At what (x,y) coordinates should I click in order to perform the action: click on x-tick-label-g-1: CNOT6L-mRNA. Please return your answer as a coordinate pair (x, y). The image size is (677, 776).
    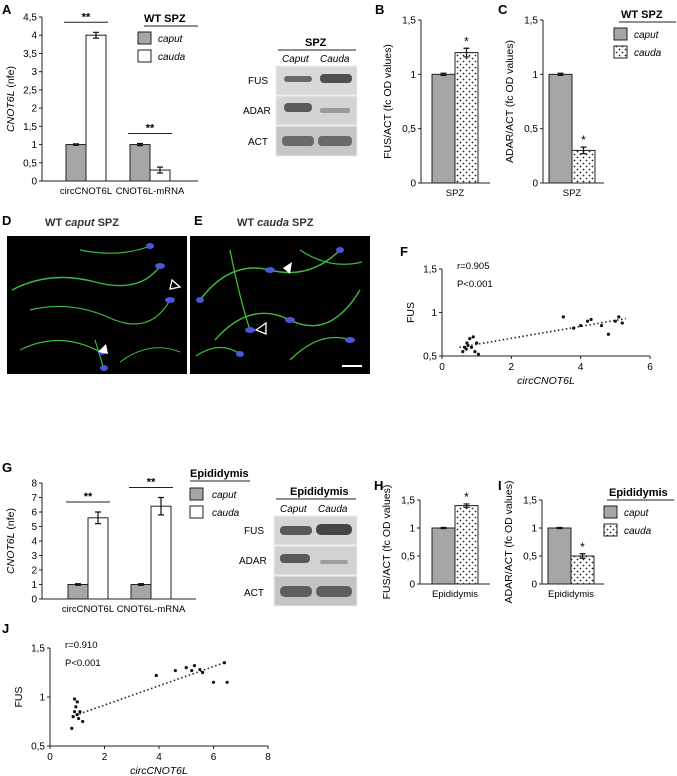
    Looking at the image, I should click on (151, 609).